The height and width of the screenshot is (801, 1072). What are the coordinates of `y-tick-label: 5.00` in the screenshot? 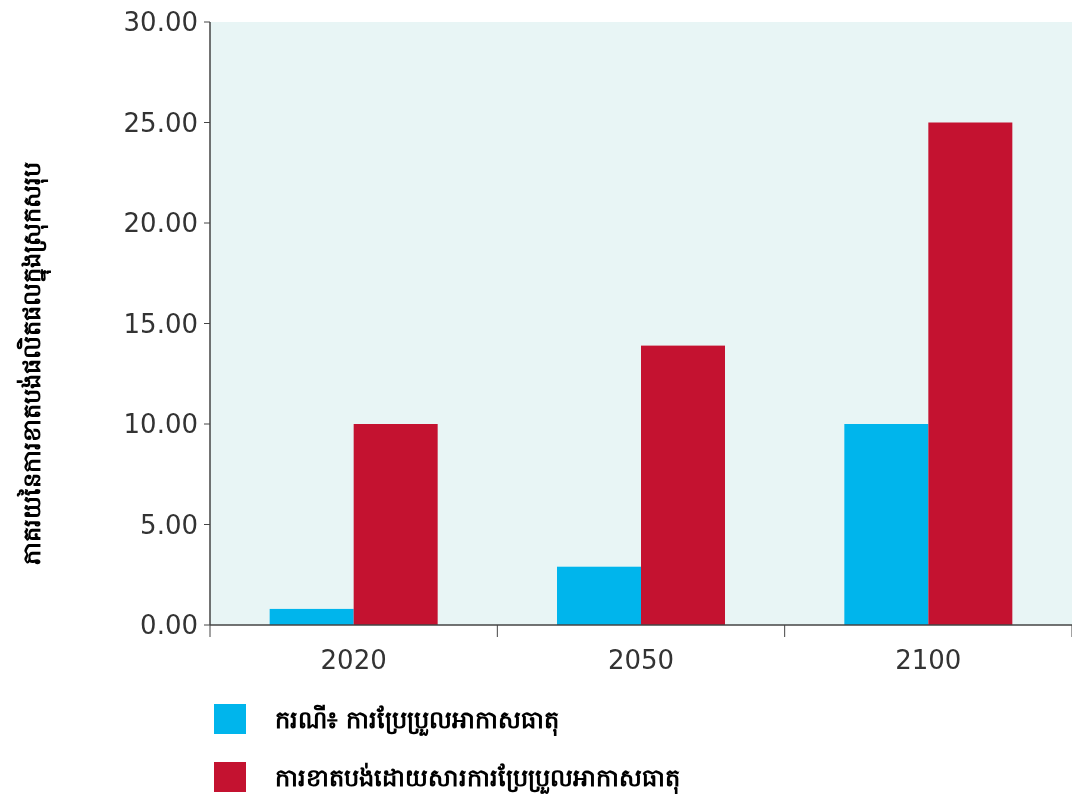 It's located at (169, 524).